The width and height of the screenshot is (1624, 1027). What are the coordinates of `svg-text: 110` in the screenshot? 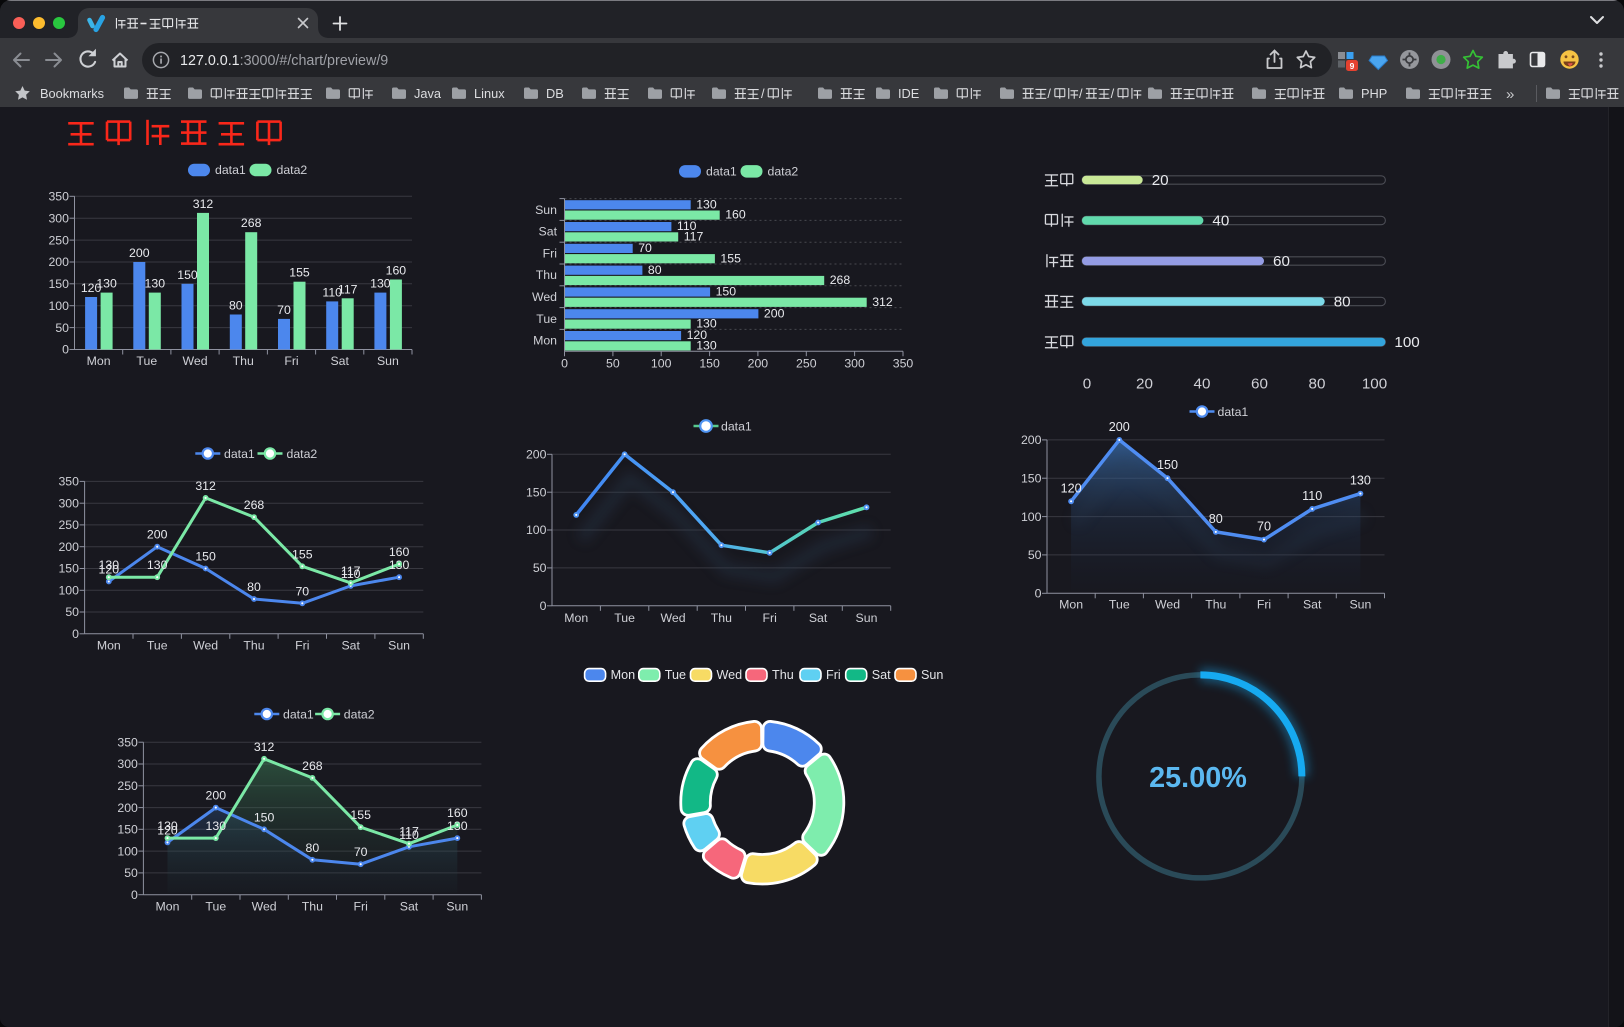 It's located at (351, 574).